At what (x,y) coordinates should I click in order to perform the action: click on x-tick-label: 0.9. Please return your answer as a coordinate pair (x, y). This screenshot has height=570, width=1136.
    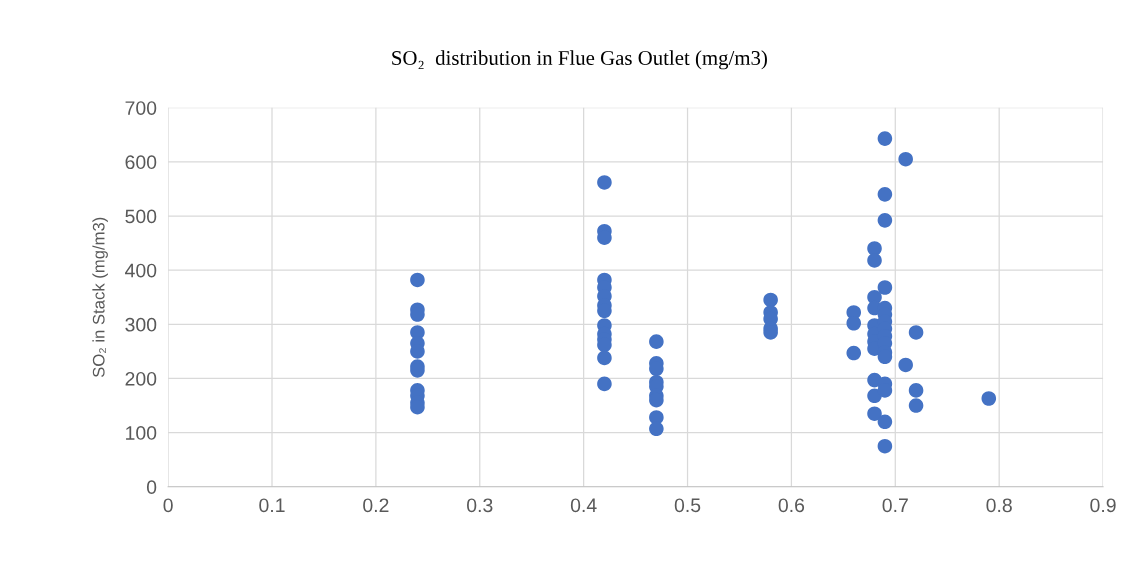
    Looking at the image, I should click on (1103, 505).